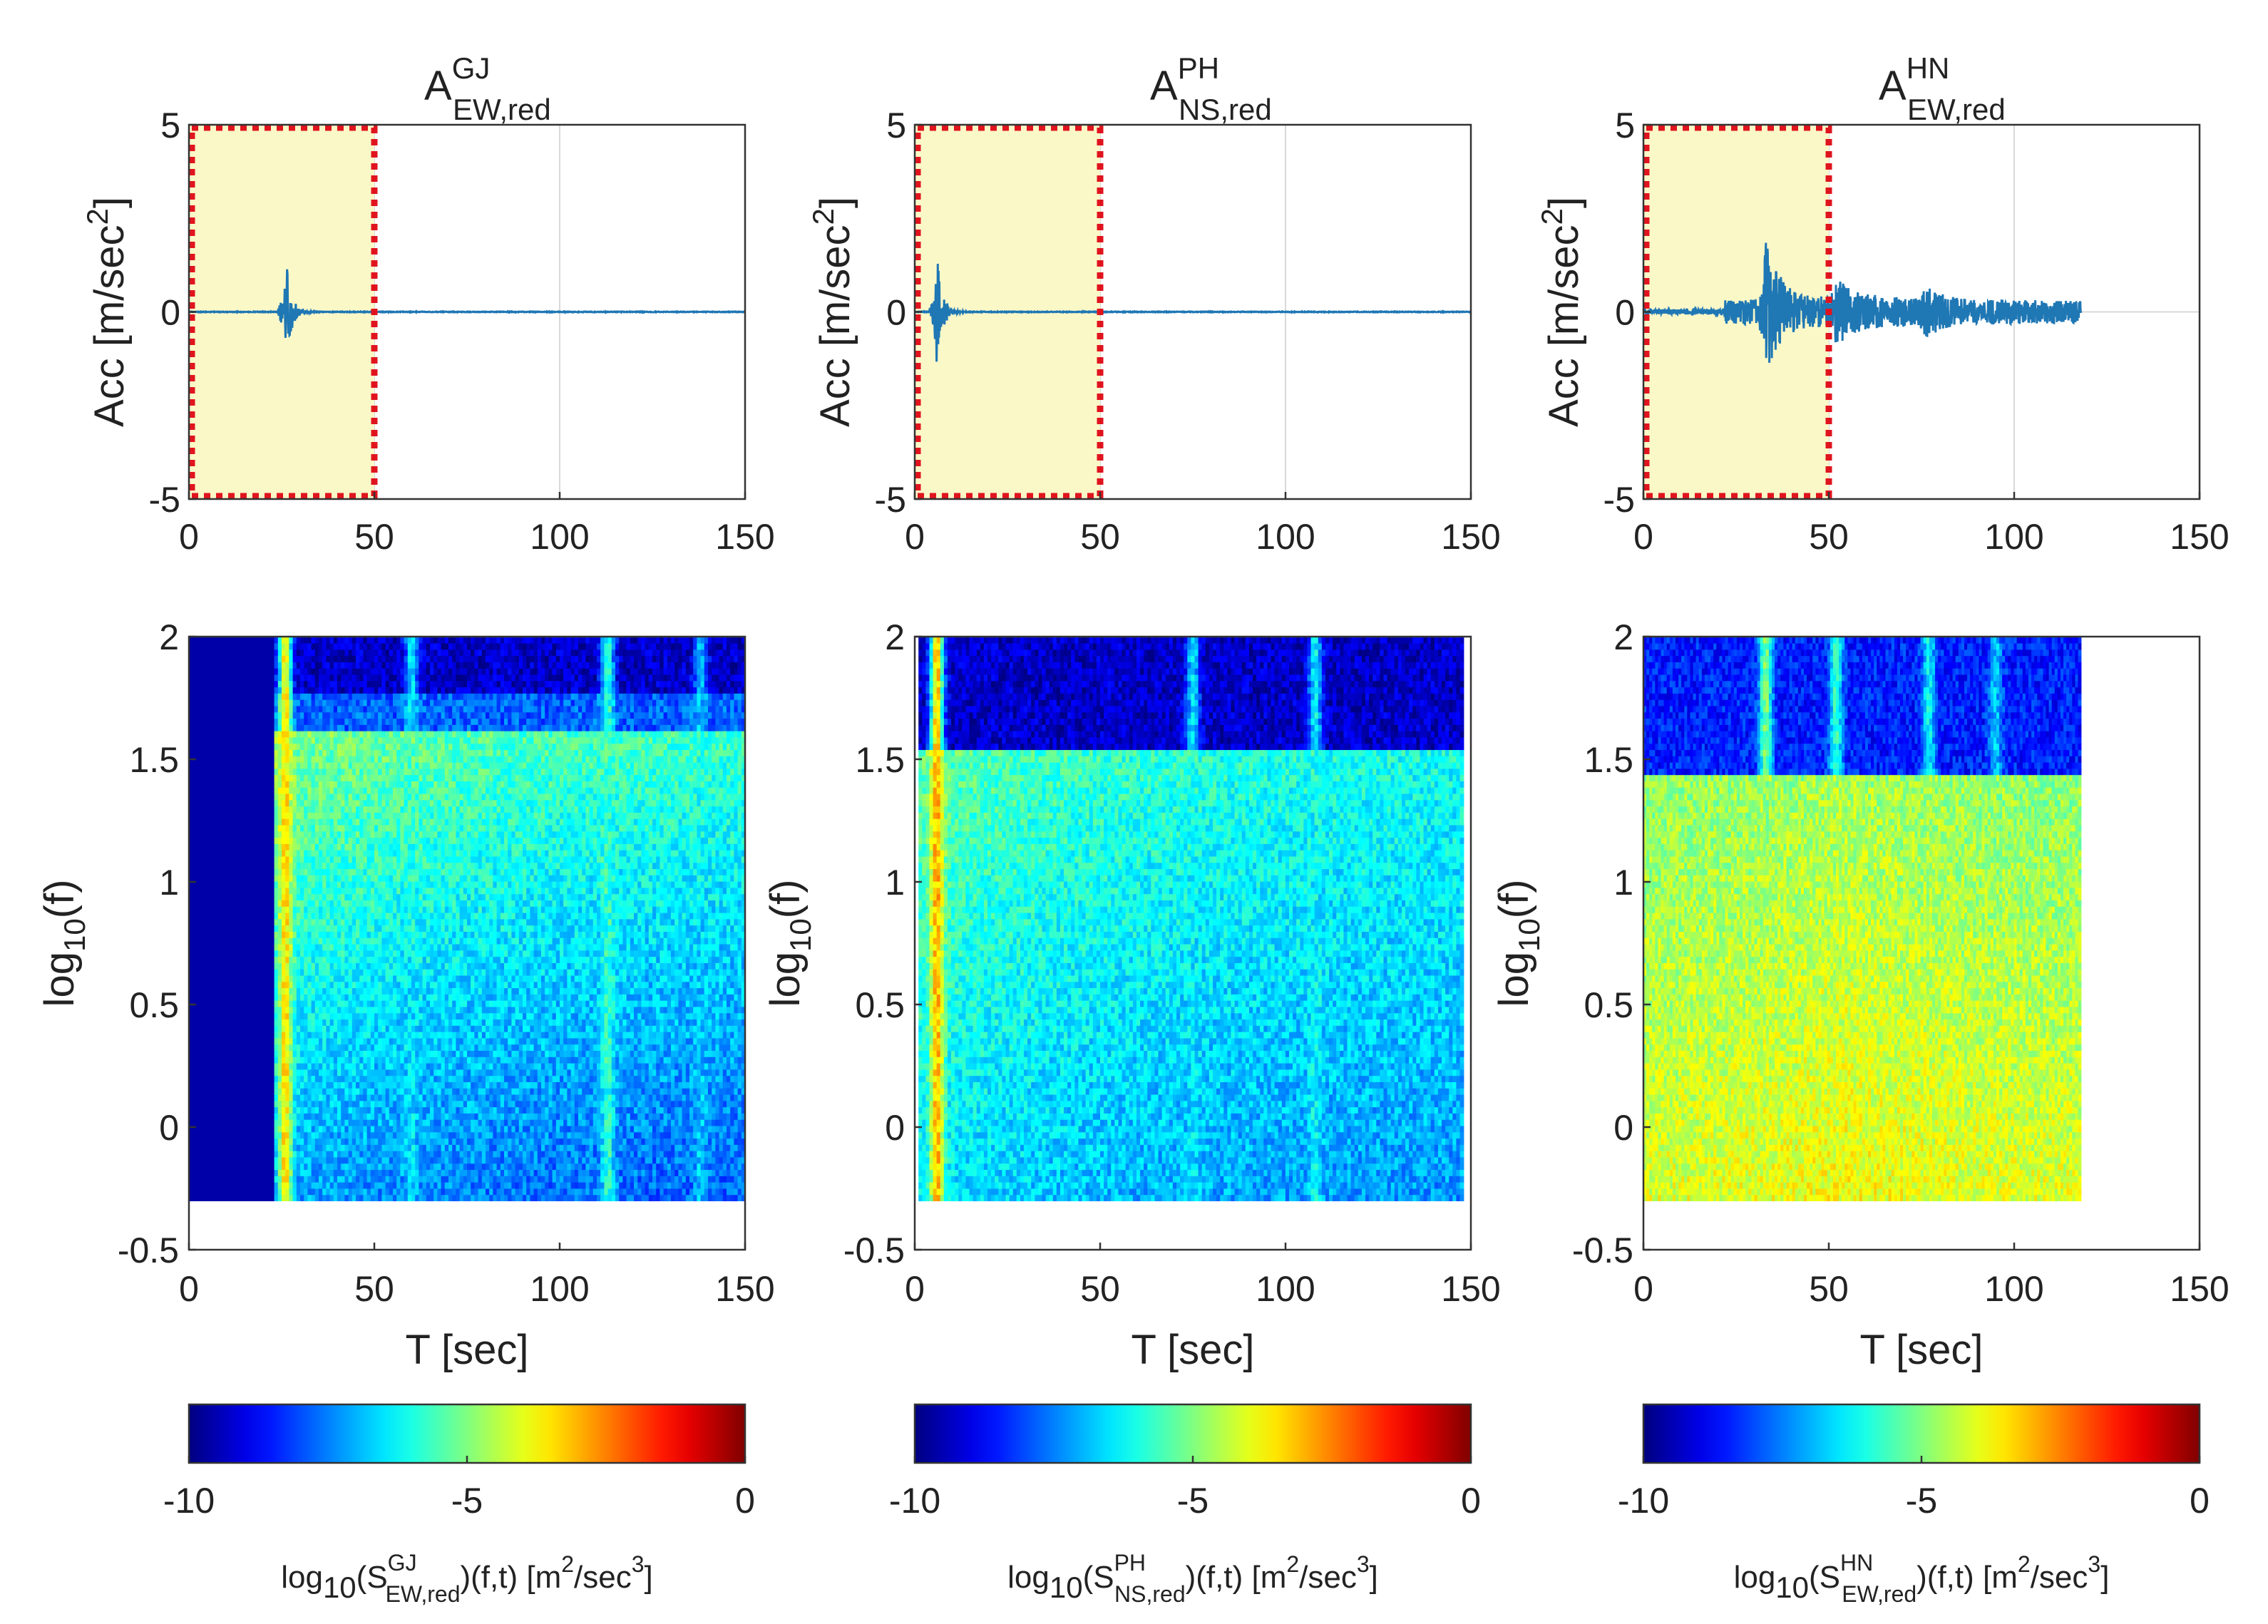 This screenshot has height=1624, width=2268. What do you see at coordinates (1625, 125) in the screenshot?
I see `y-tick-label: 5` at bounding box center [1625, 125].